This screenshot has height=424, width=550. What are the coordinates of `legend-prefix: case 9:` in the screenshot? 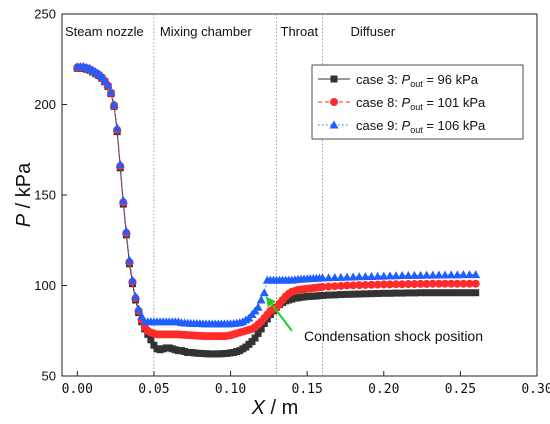 It's located at (379, 125).